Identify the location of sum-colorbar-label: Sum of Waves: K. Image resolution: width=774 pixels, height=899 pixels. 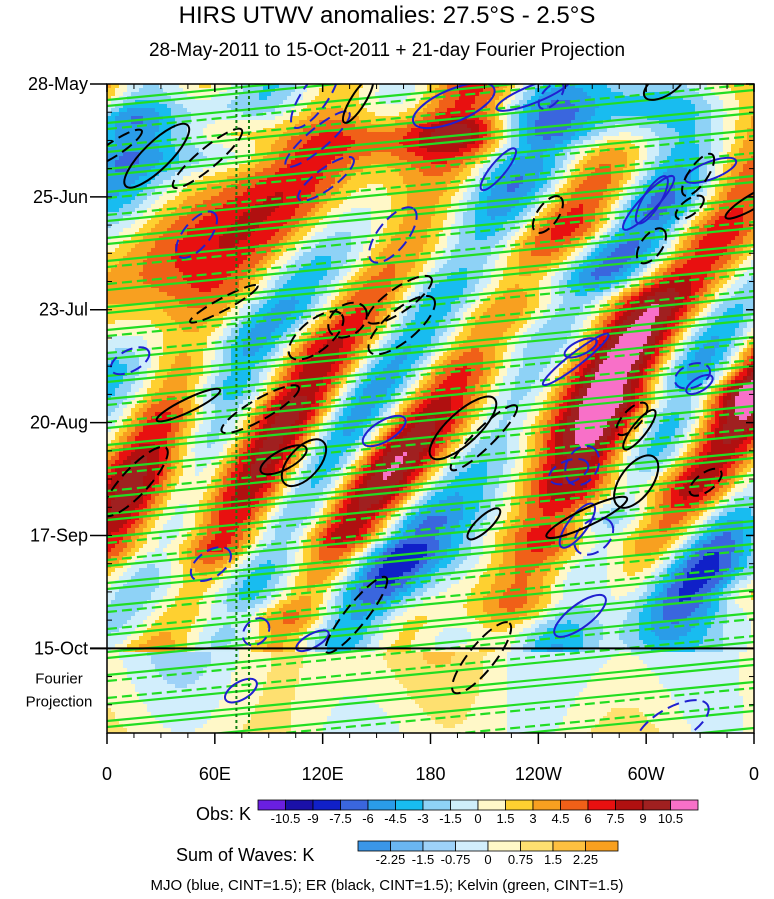
(245, 855).